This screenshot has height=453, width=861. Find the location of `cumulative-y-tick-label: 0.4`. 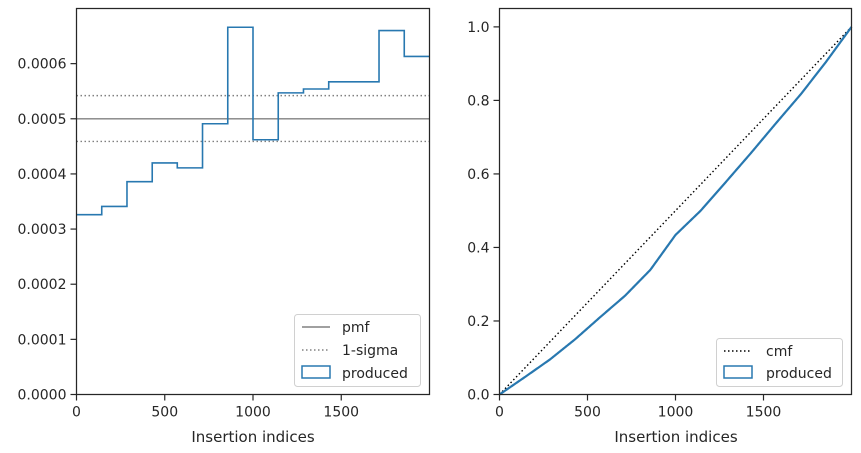

cumulative-y-tick-label: 0.4 is located at coordinates (478, 248).